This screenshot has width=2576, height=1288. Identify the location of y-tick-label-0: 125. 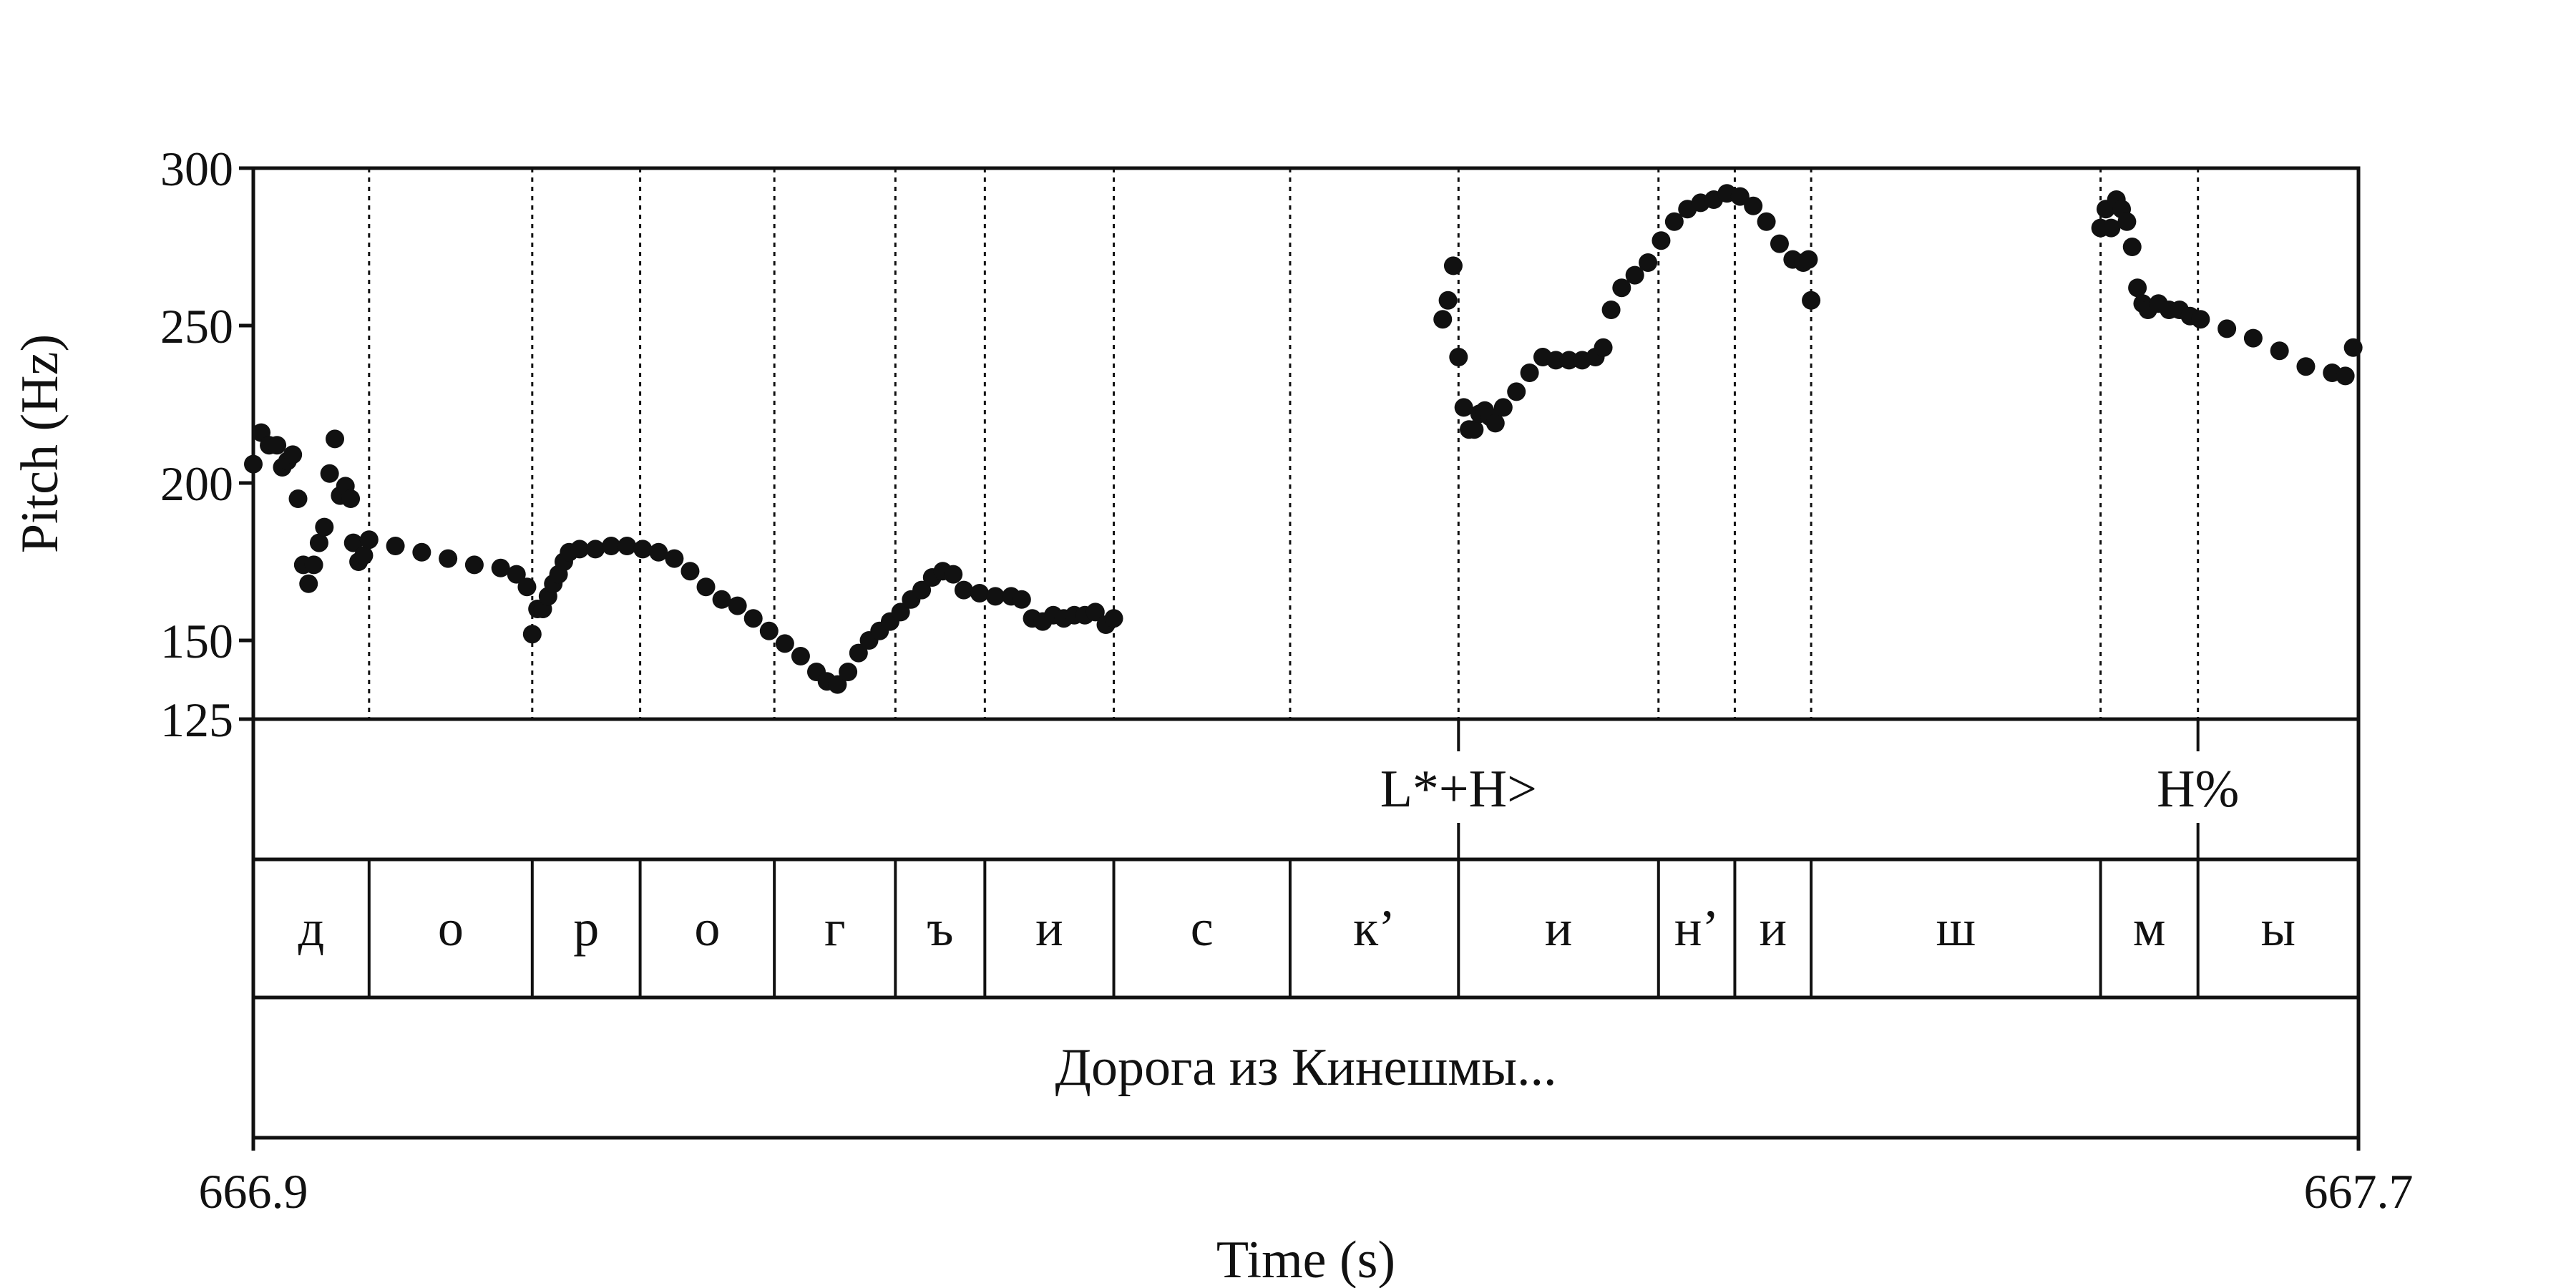
(196, 720).